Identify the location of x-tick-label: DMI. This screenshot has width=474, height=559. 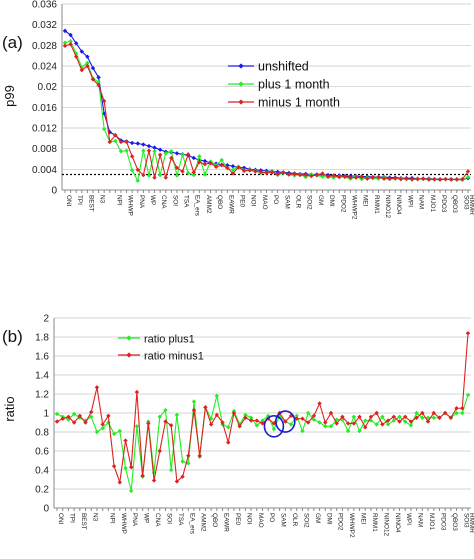
(331, 201).